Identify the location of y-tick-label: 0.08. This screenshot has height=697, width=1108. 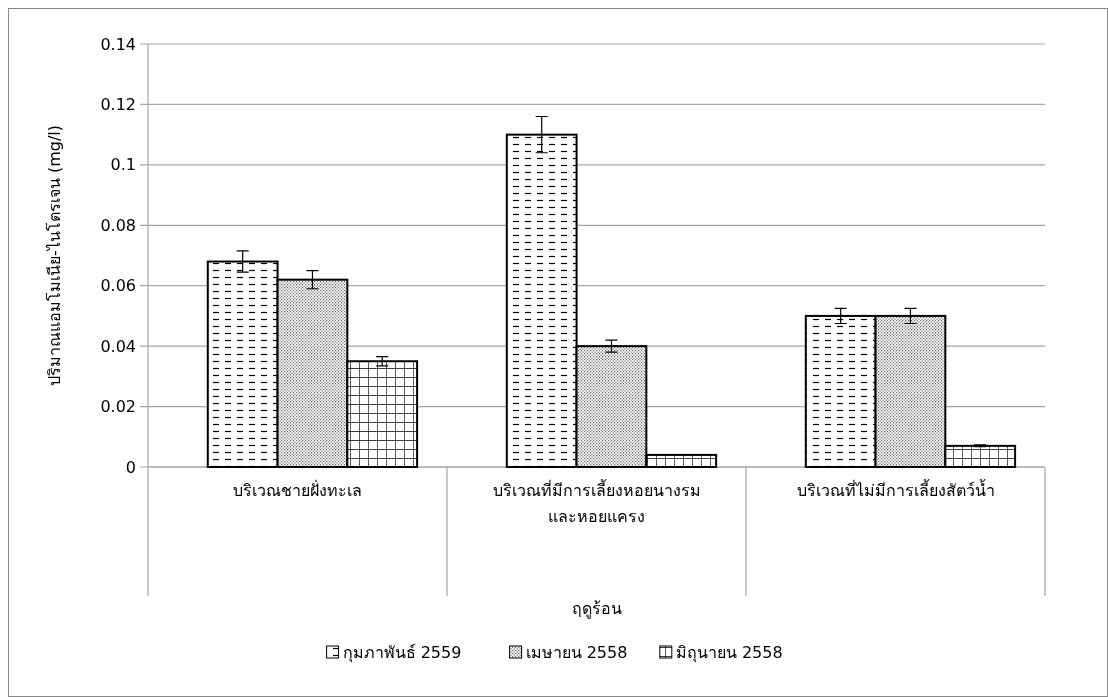
(118, 225).